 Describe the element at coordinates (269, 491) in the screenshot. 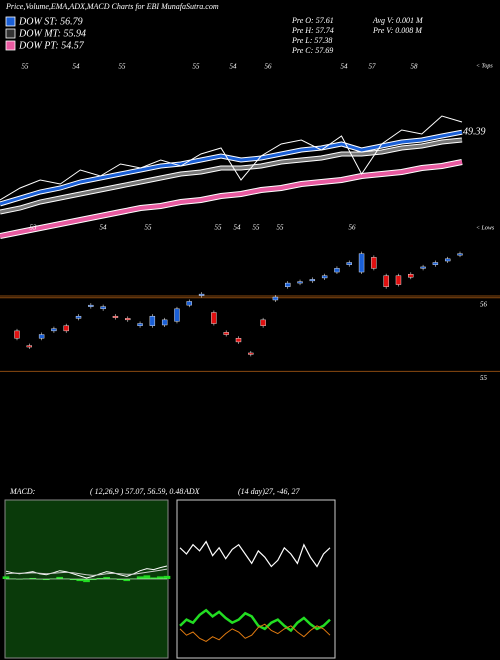

I see `indicator-params: (14 day)27, -46, 27` at that location.